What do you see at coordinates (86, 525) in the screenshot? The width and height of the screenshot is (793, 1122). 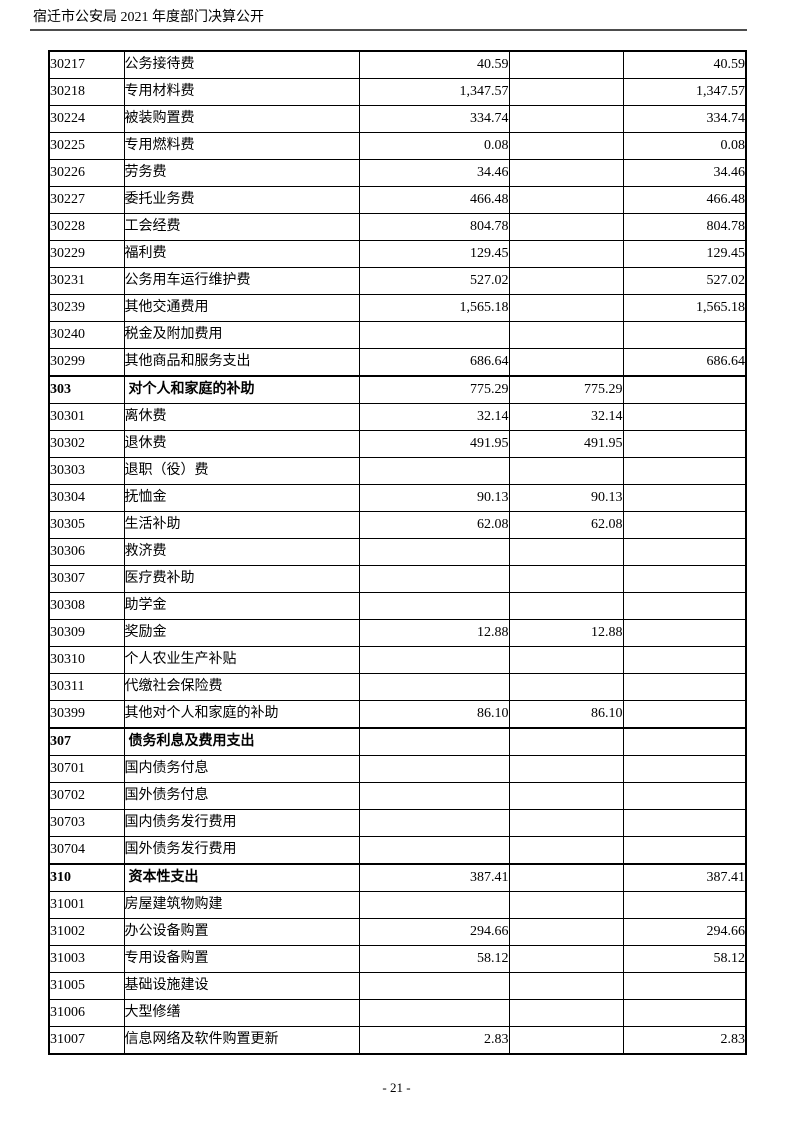 I see `budget-code-cell: 30305` at bounding box center [86, 525].